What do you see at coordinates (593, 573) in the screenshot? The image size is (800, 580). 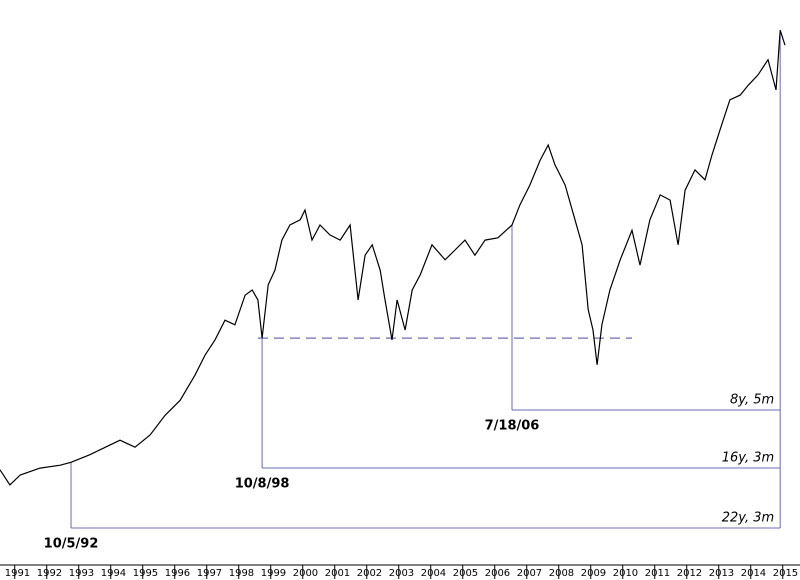 I see `x-tick-label: 2009` at bounding box center [593, 573].